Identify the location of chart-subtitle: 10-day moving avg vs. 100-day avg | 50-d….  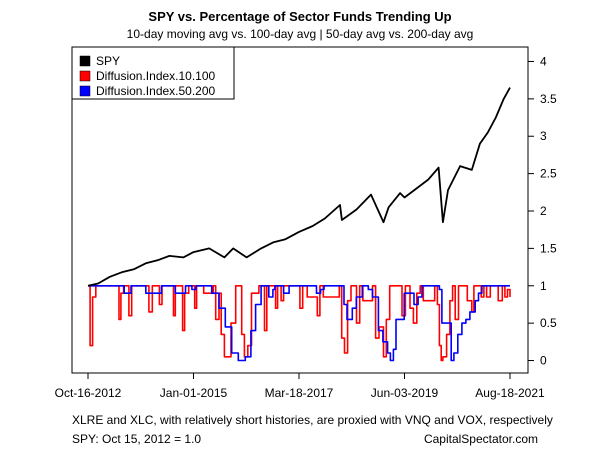
(300, 34).